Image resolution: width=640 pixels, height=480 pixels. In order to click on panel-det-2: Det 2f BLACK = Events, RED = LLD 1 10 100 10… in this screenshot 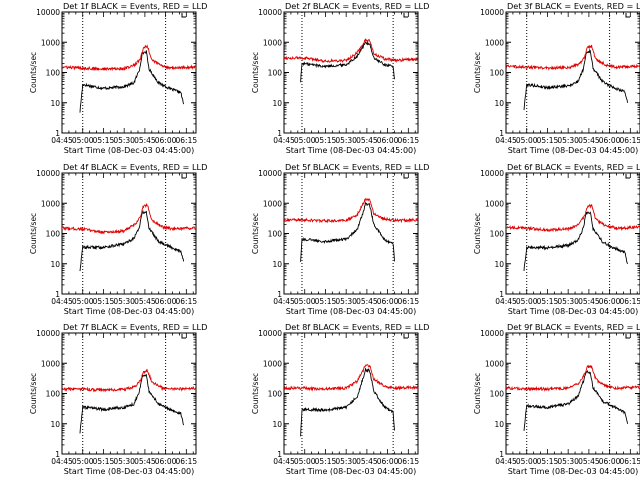, I will do `click(340, 78)`.